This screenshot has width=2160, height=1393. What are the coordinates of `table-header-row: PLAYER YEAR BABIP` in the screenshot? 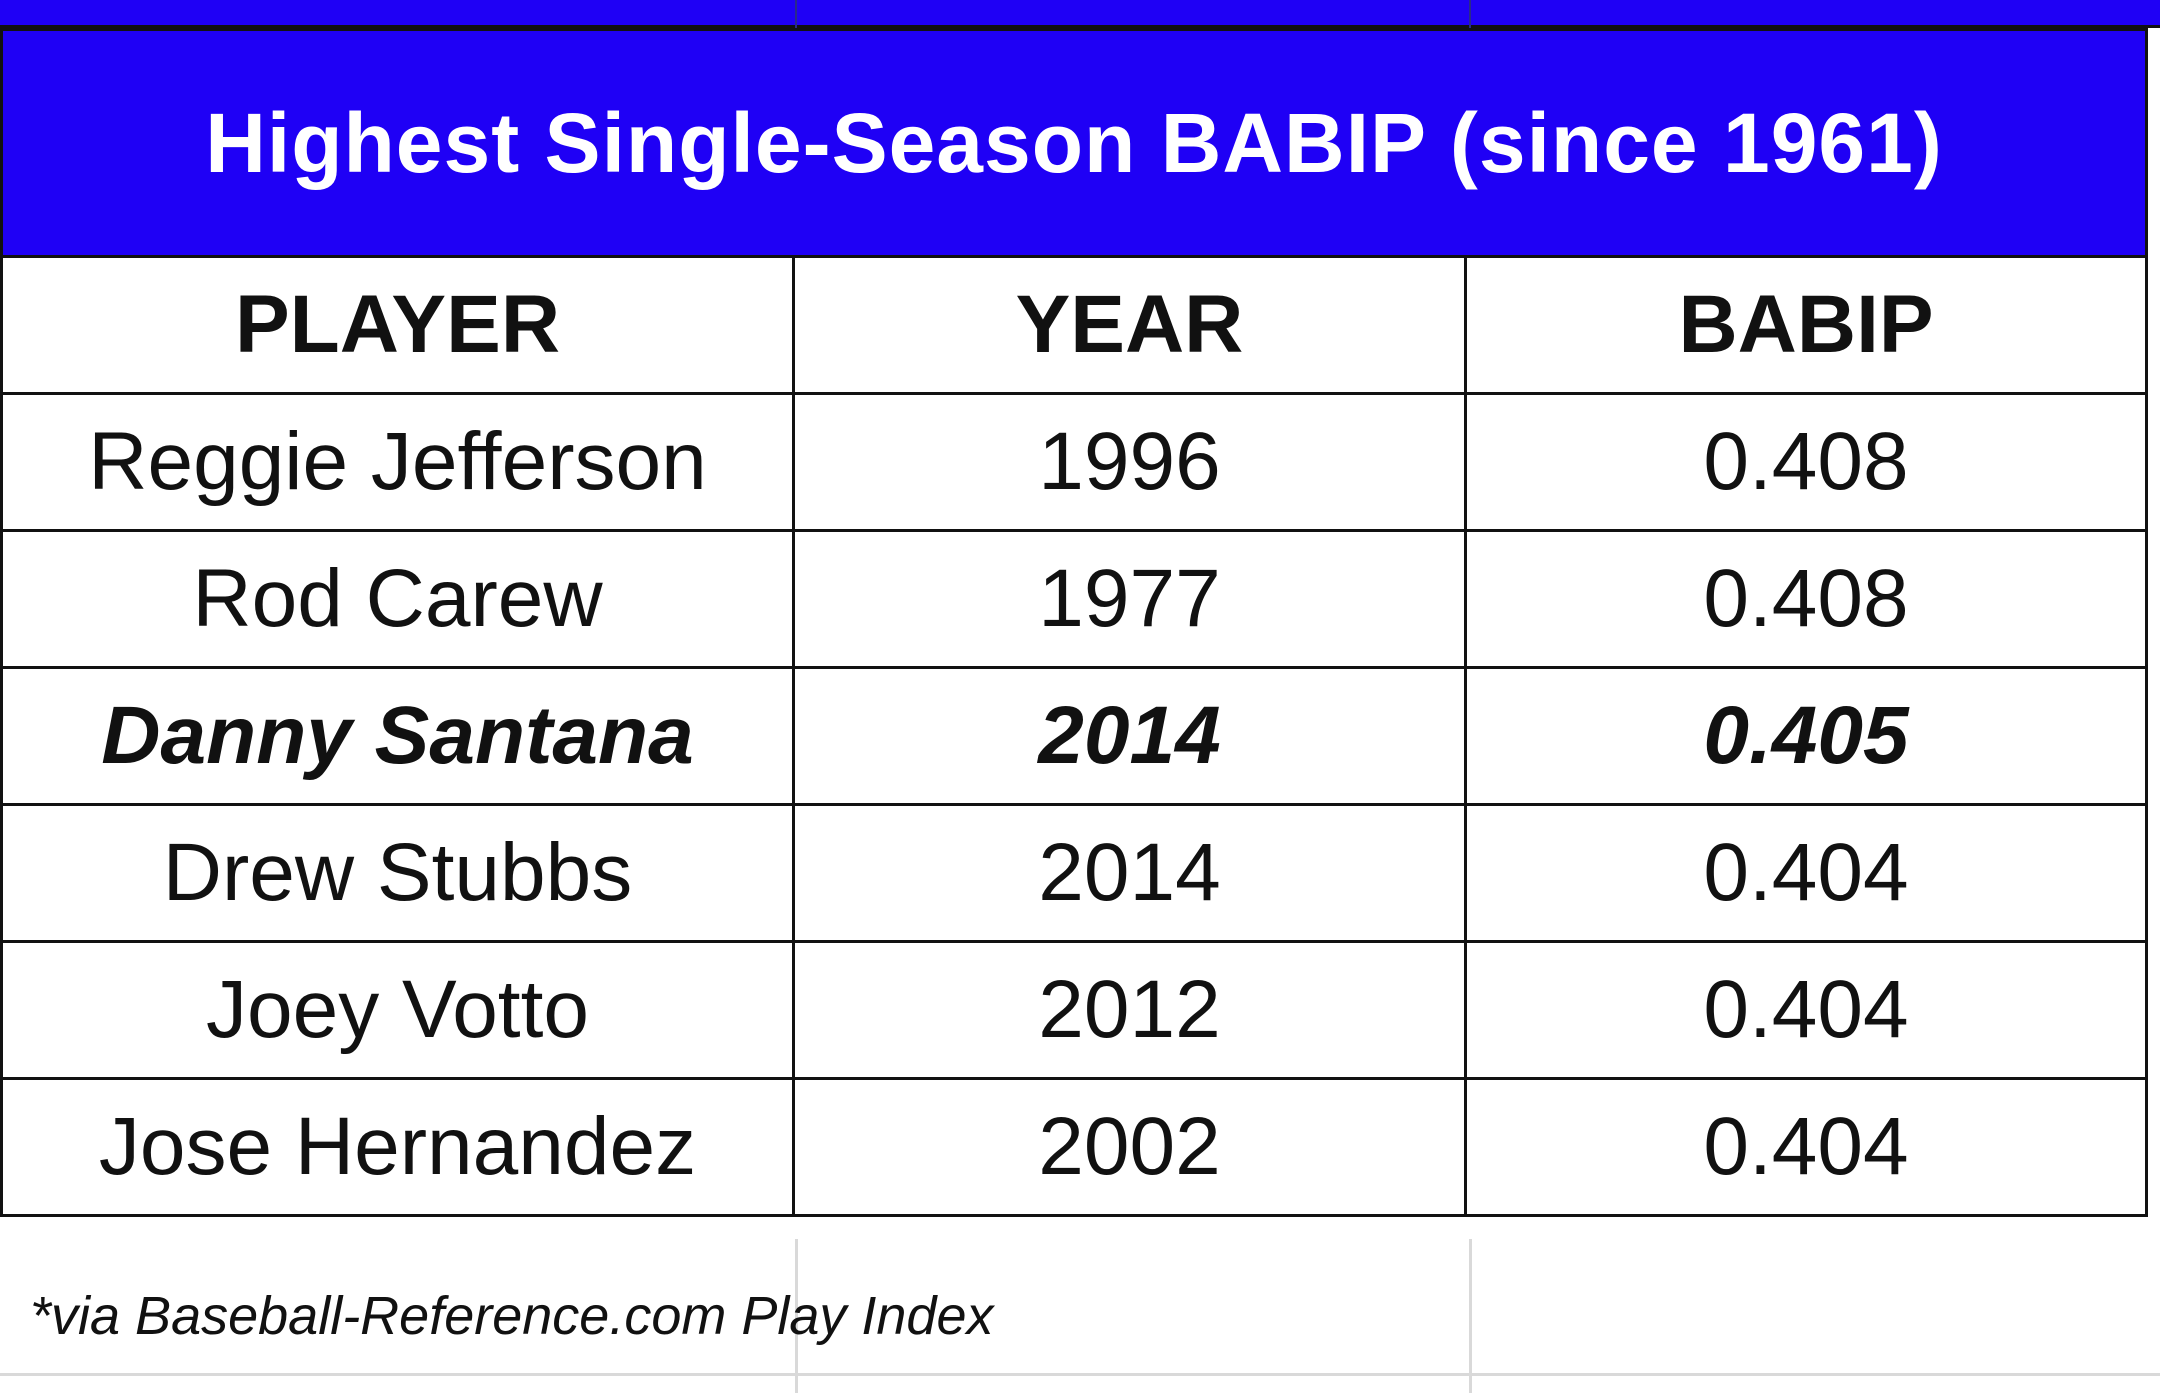 It's located at (1074, 325).